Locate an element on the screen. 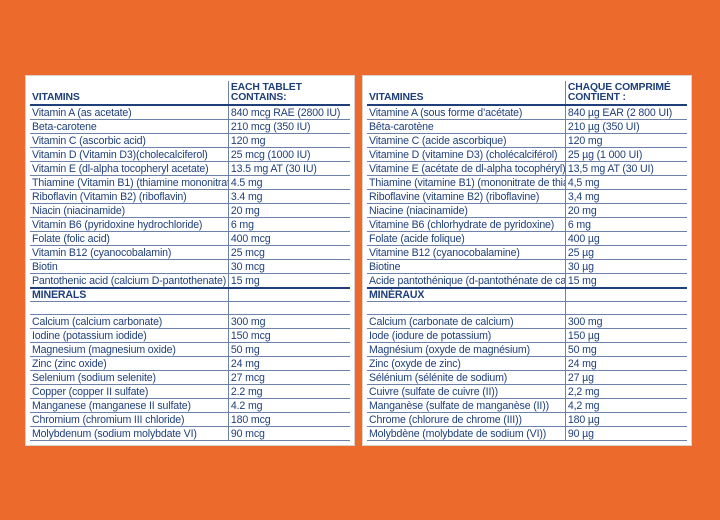 This screenshot has width=720, height=520. table-header-row: VITAMINES CHAQUE COMPRIMÉ CONTIENT : is located at coordinates (527, 93).